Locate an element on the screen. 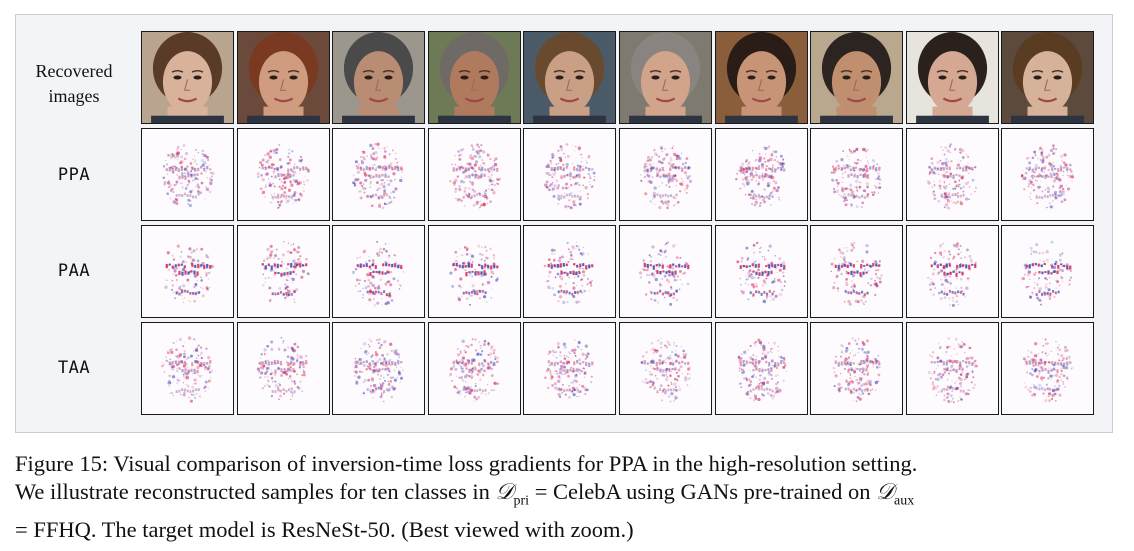 The width and height of the screenshot is (1134, 551). row-label-recovered-line1: Recovered is located at coordinates (74, 71).